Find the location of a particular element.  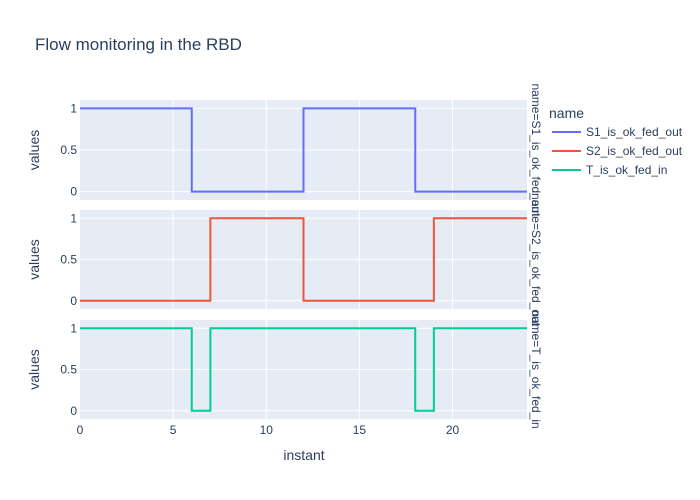

legend-item-T_is_ok_fed_in: T_is_ok_fed_in is located at coordinates (609, 170).